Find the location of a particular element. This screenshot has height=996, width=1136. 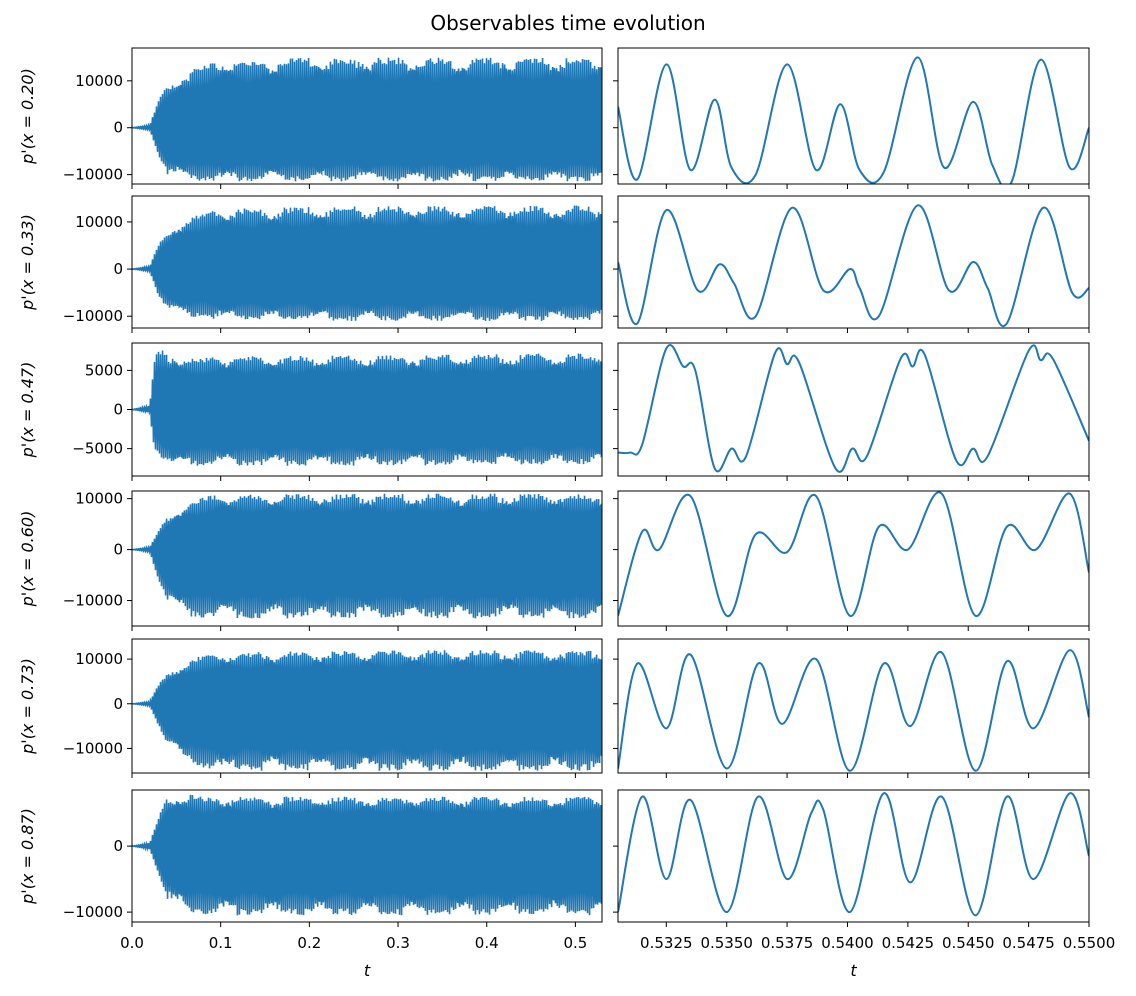

series-line-r6-full is located at coordinates (367, 855).